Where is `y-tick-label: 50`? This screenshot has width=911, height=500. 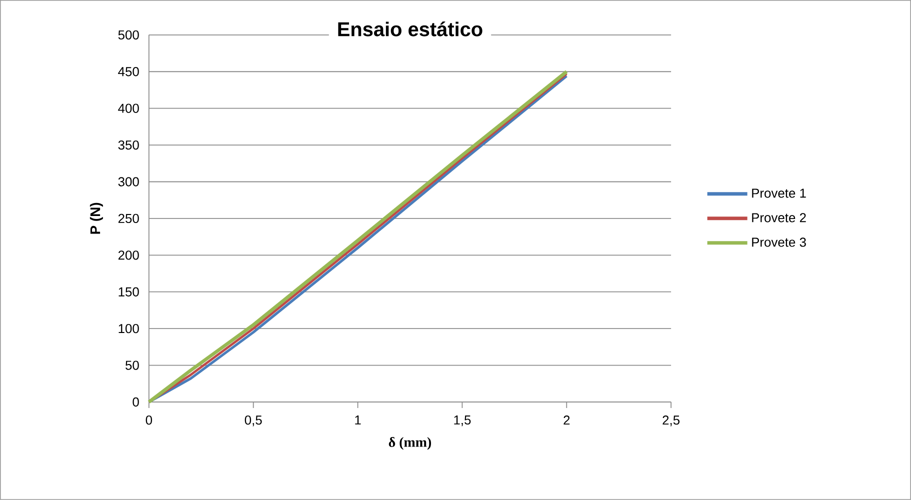
y-tick-label: 50 is located at coordinates (132, 365).